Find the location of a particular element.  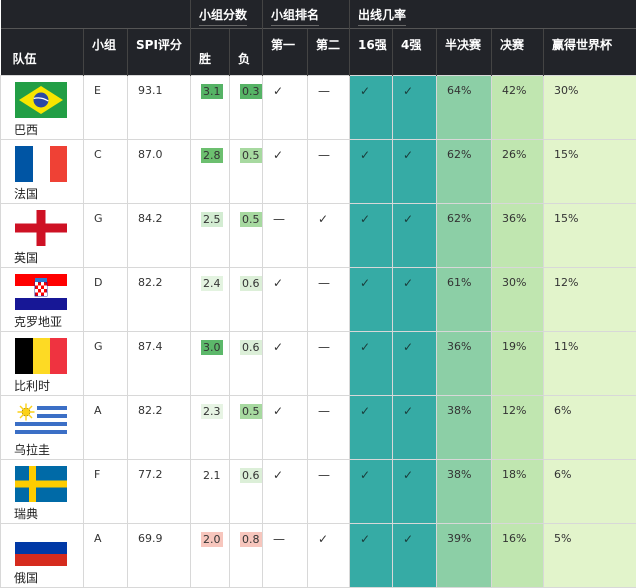

brazil-flag-icon is located at coordinates (41, 100).